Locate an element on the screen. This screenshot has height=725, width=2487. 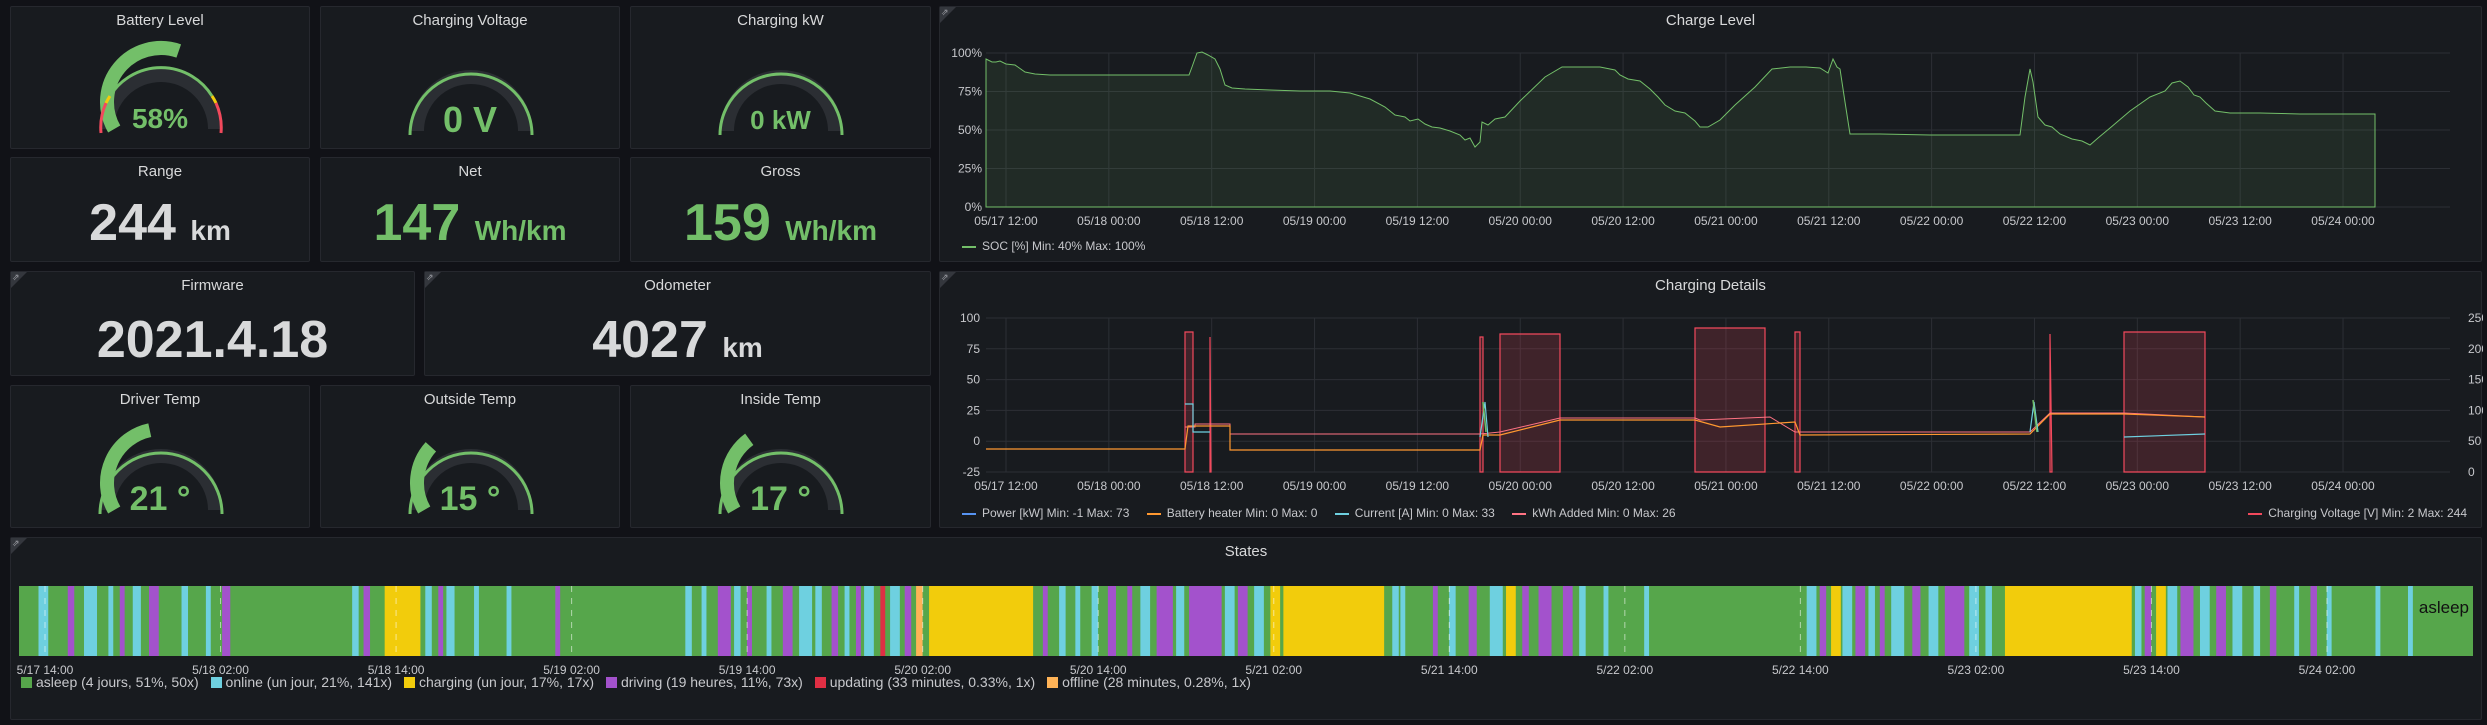
x-tick-label: 05/19 12:00 is located at coordinates (1418, 221).